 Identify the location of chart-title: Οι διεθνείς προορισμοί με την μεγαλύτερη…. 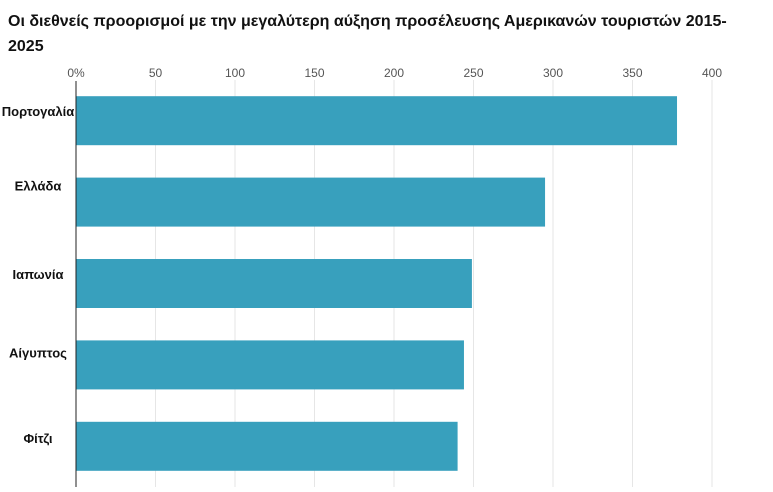
(367, 34).